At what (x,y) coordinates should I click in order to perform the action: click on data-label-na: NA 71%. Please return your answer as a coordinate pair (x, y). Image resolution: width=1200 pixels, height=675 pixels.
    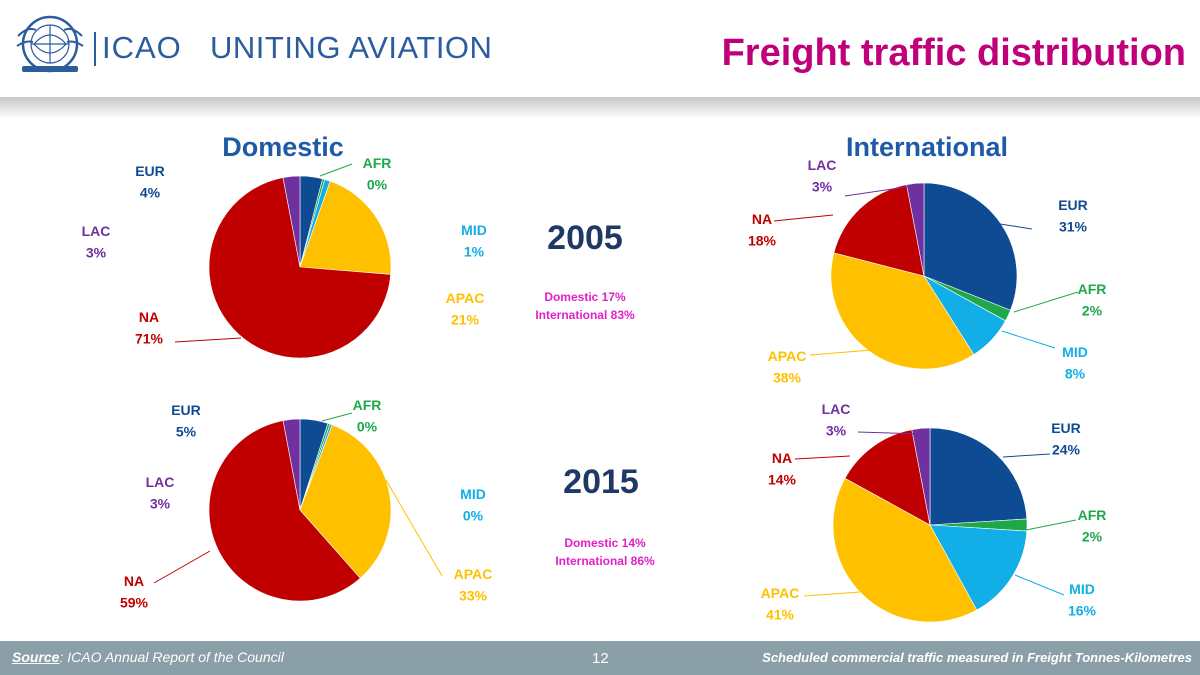
    Looking at the image, I should click on (149, 328).